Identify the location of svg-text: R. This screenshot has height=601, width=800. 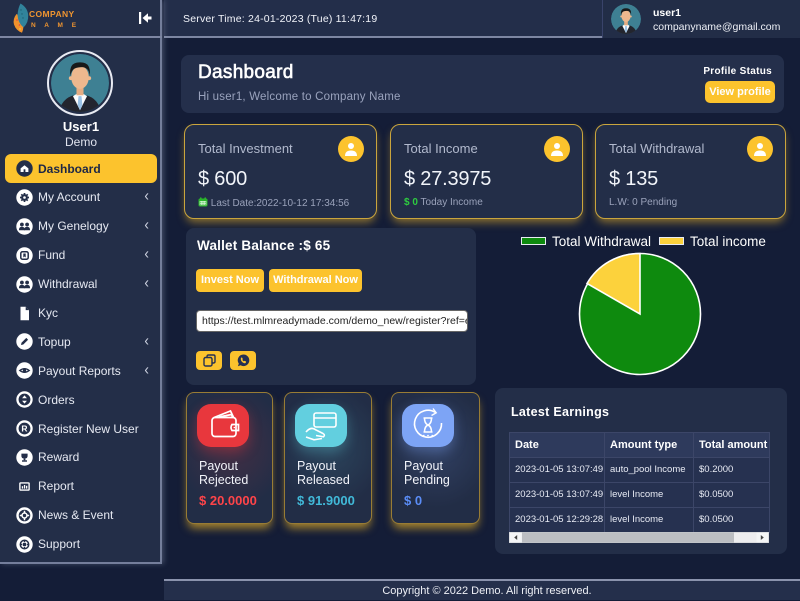
(24, 429).